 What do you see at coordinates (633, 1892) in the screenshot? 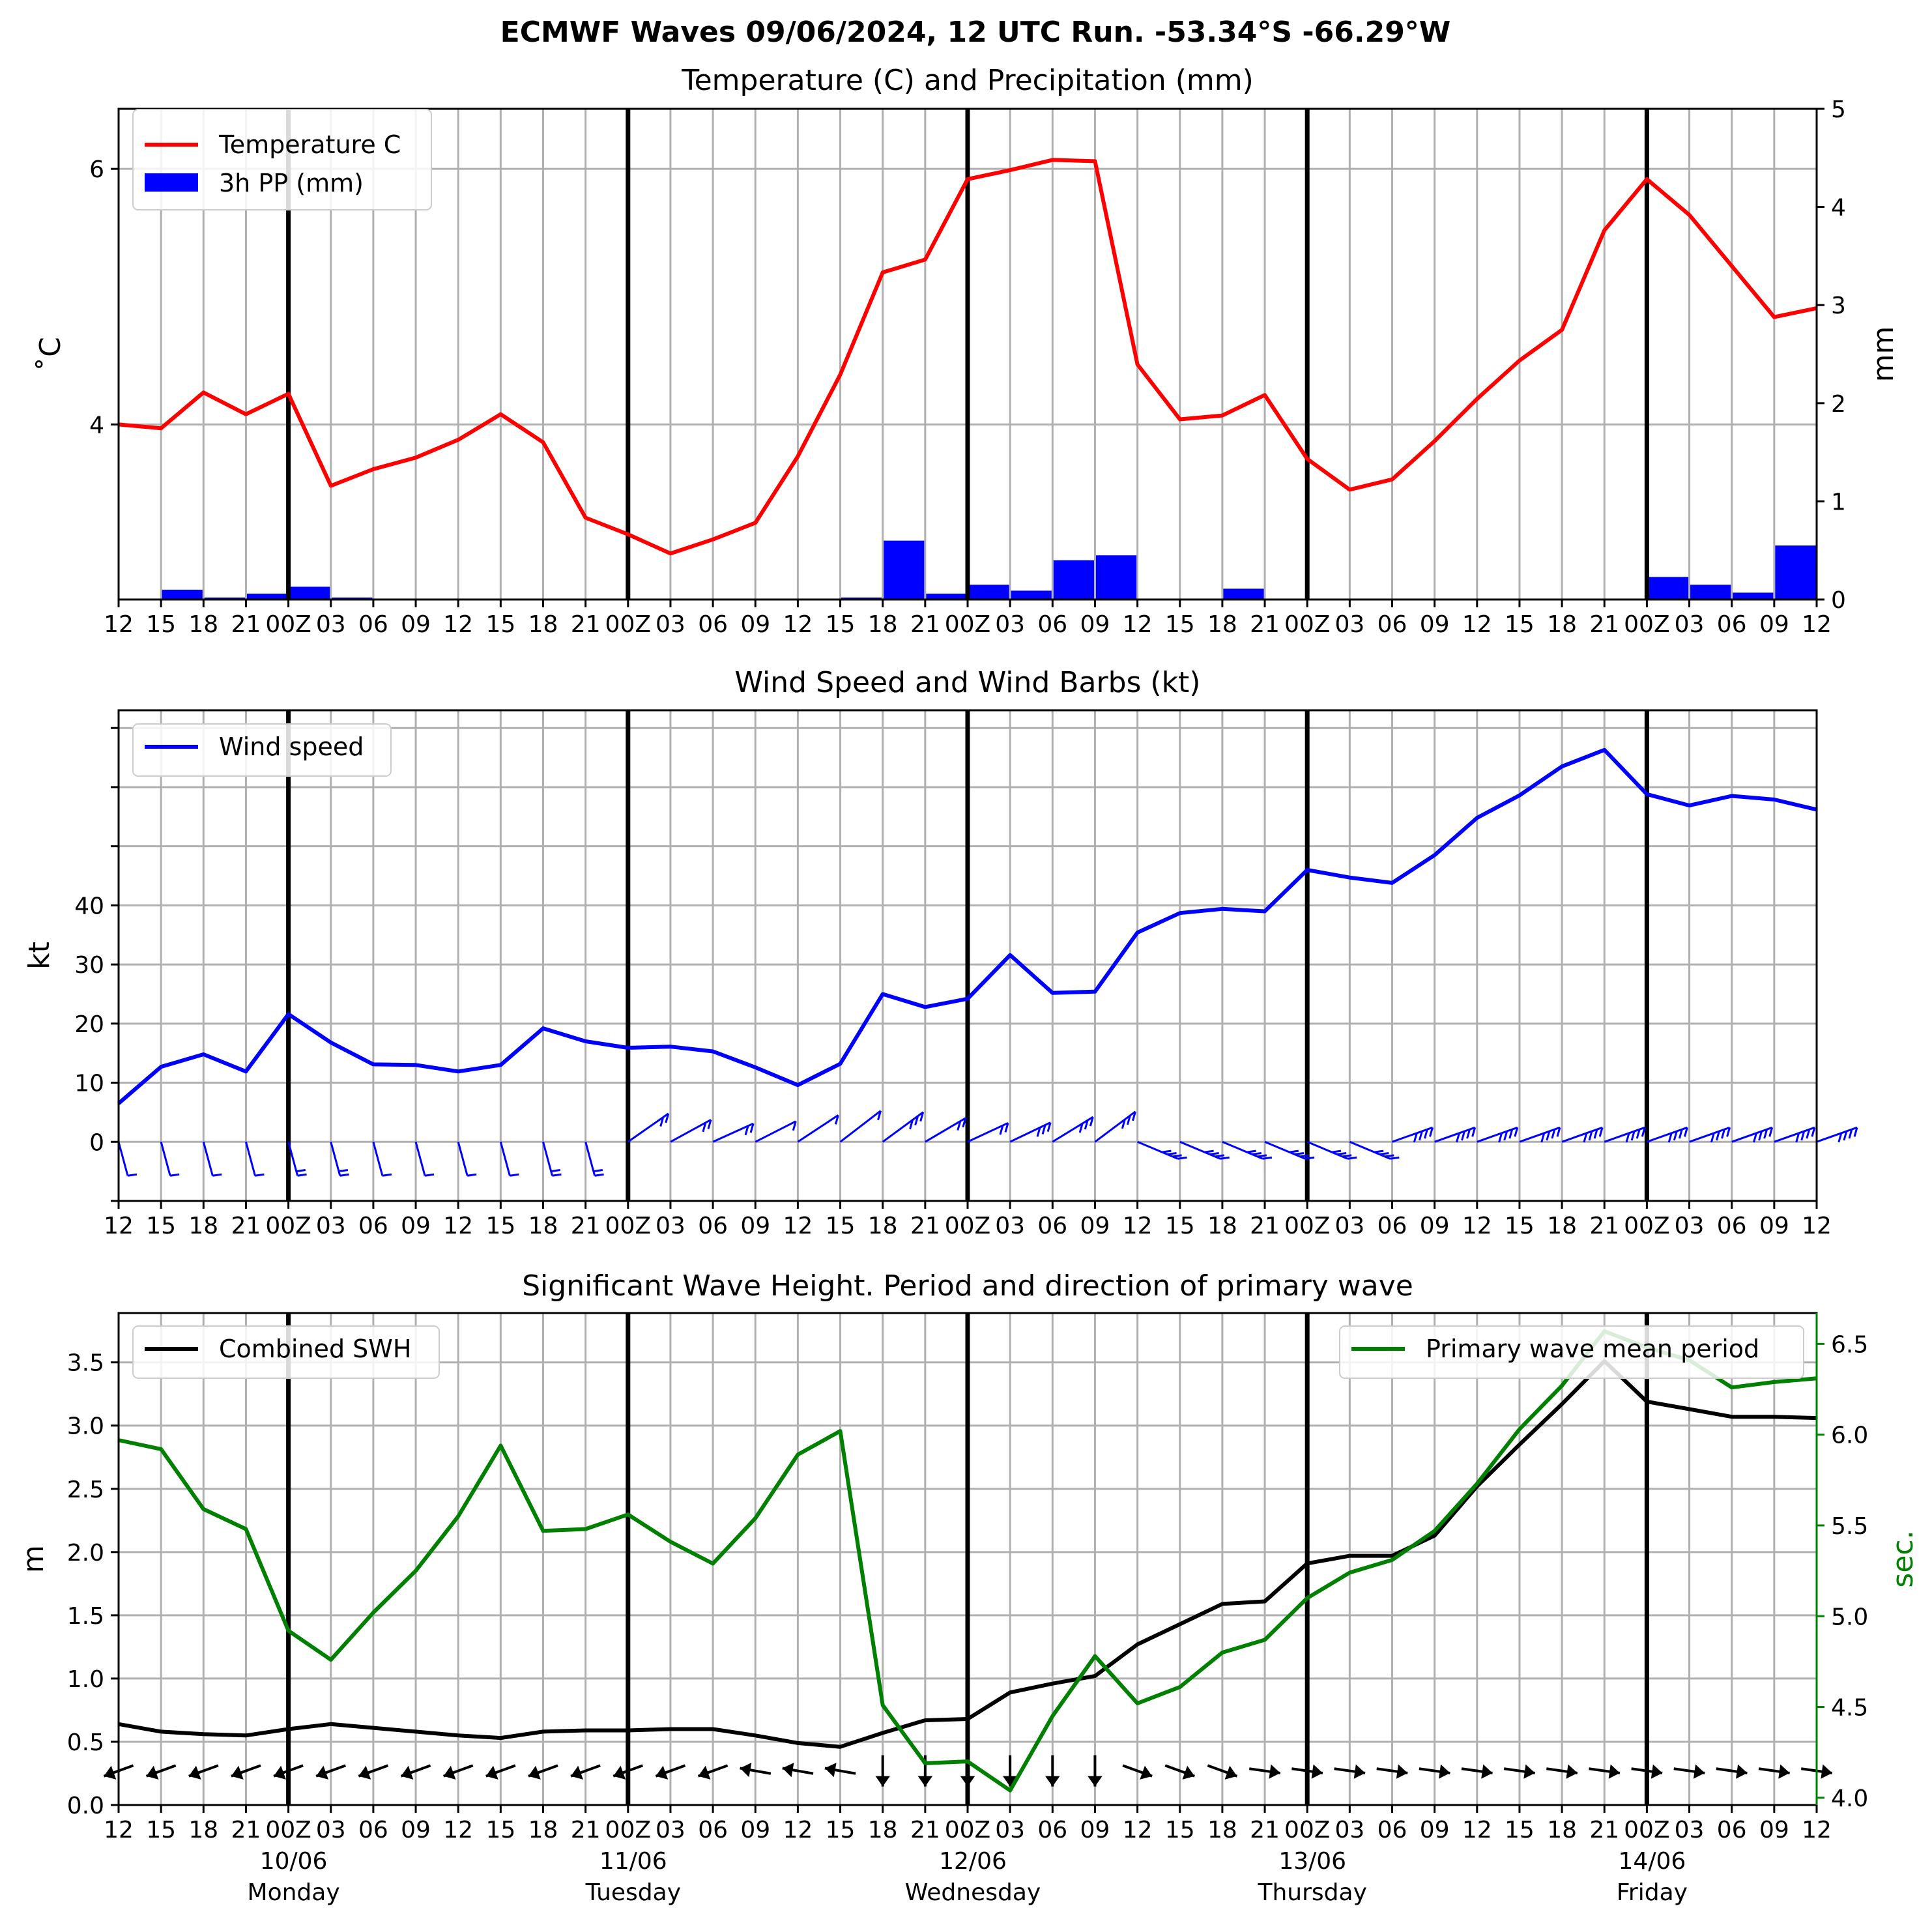
I see `day-name-label: Tuesday` at bounding box center [633, 1892].